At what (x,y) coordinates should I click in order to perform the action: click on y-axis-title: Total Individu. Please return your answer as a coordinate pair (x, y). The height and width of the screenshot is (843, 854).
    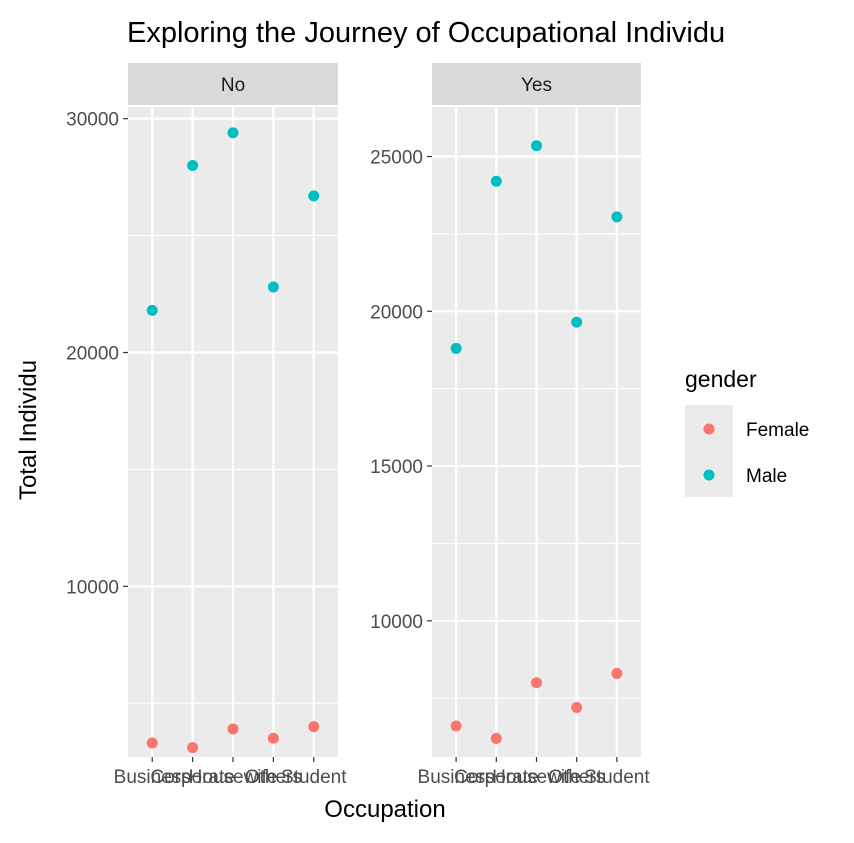
    Looking at the image, I should click on (28, 430).